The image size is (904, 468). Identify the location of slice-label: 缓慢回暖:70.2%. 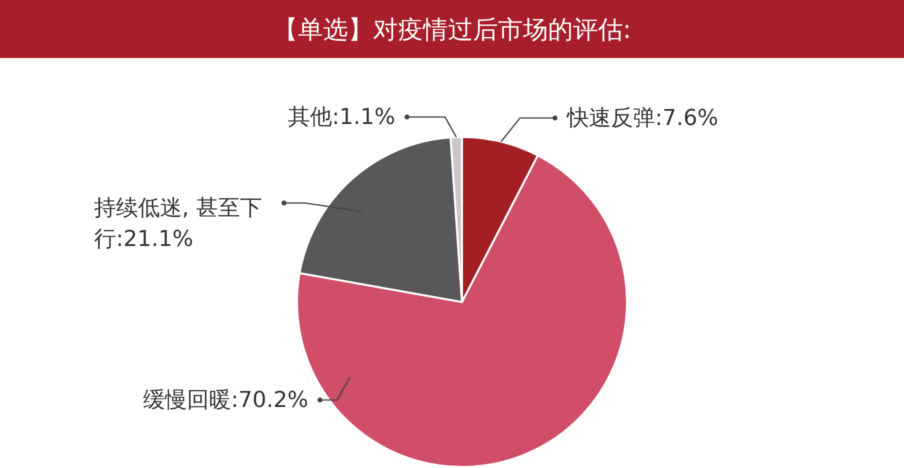
(225, 400).